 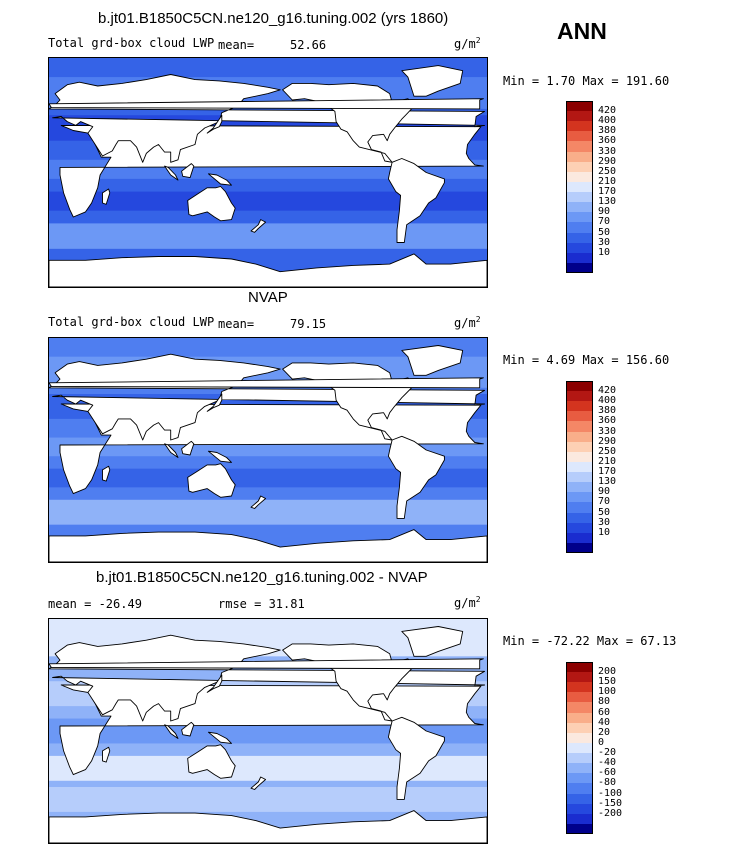 What do you see at coordinates (607, 682) in the screenshot?
I see `colorbar-label: 150` at bounding box center [607, 682].